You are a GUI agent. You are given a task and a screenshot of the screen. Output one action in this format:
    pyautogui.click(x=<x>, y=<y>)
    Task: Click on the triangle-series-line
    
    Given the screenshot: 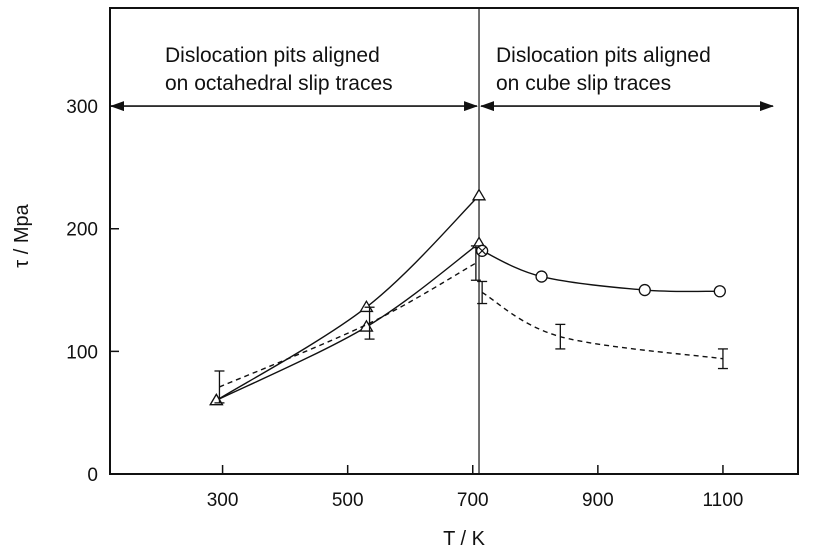 What is the action you would take?
    pyautogui.click(x=347, y=298)
    